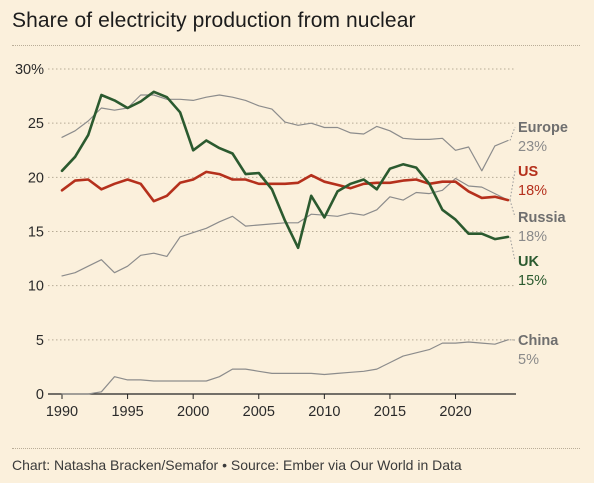 The width and height of the screenshot is (594, 483). I want to click on y-tick-label: 10, so click(36, 287).